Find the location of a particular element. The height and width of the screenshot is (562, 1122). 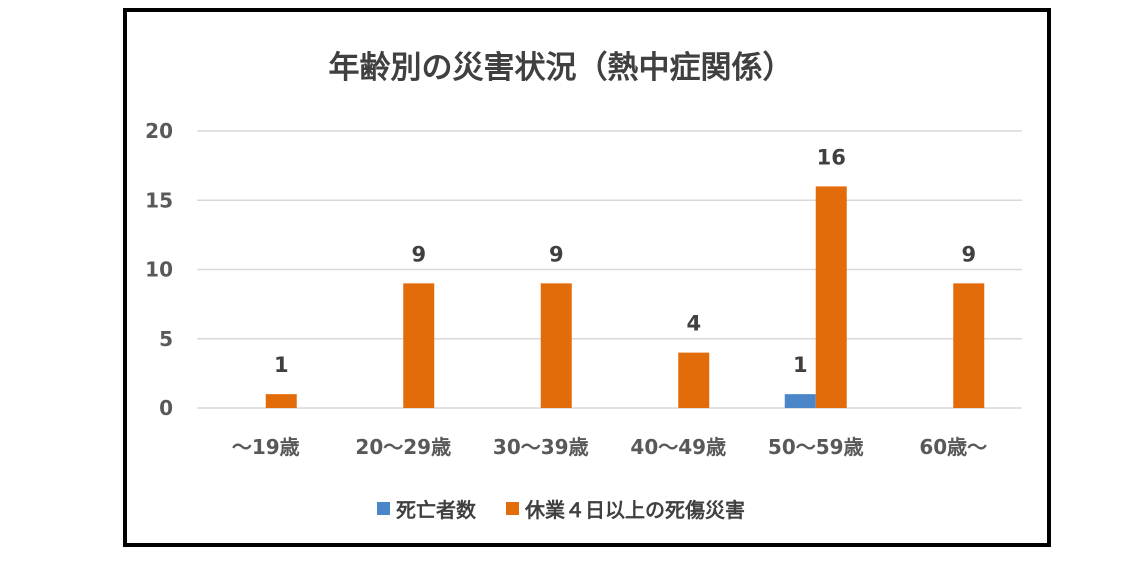

legend-label-deaths: 死亡者数 is located at coordinates (436, 510).